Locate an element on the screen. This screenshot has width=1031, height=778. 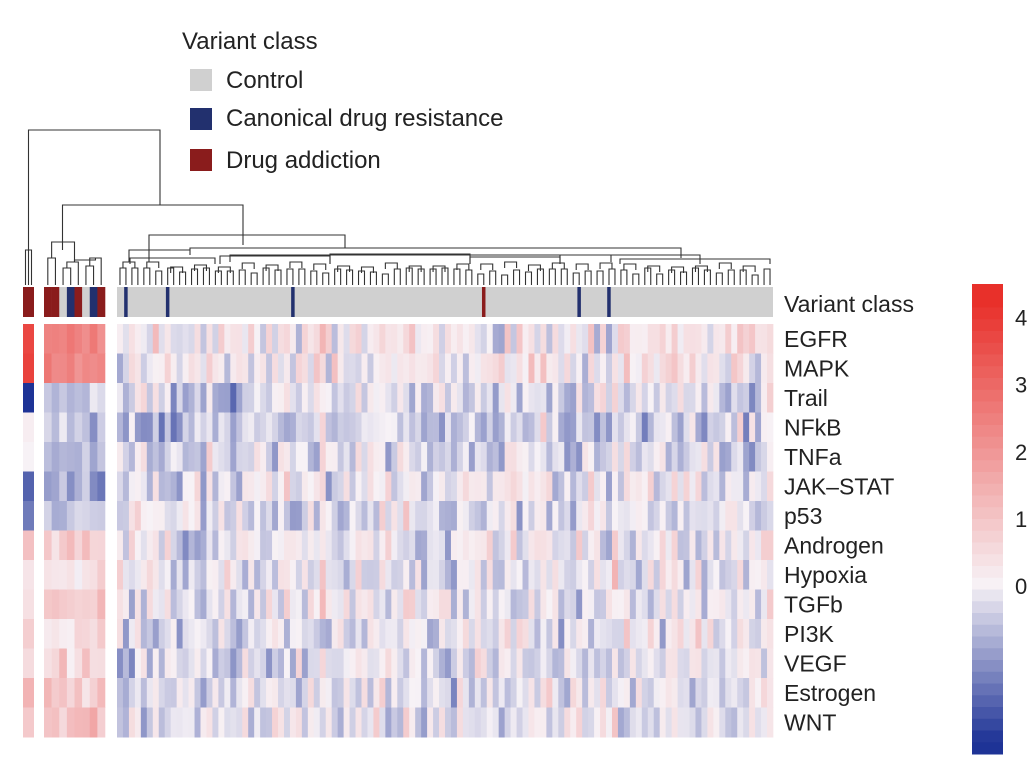
annotation-cell is located at coordinates (70, 302).